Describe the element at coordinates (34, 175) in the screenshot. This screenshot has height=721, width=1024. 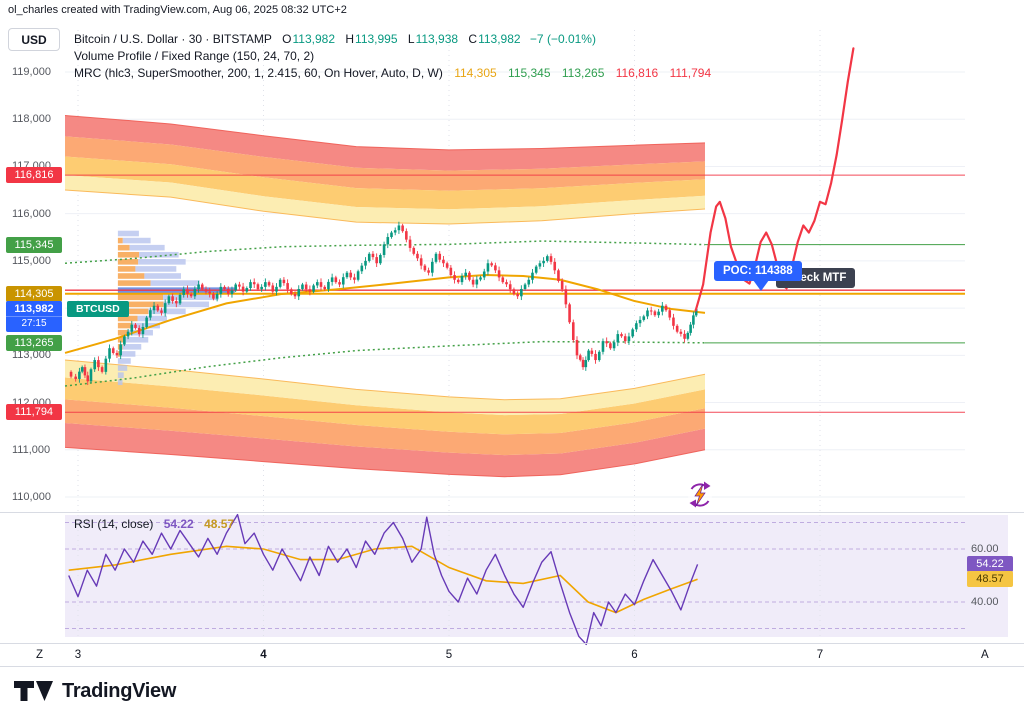
I see `level-price-badge: 116,816` at that location.